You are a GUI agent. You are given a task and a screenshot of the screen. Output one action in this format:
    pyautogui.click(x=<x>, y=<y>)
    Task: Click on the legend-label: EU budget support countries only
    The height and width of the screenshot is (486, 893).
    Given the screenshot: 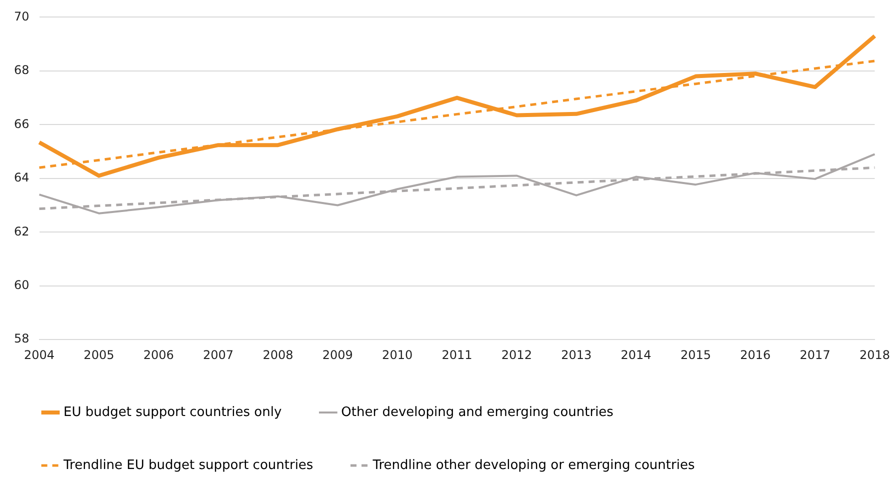 What is the action you would take?
    pyautogui.click(x=173, y=412)
    